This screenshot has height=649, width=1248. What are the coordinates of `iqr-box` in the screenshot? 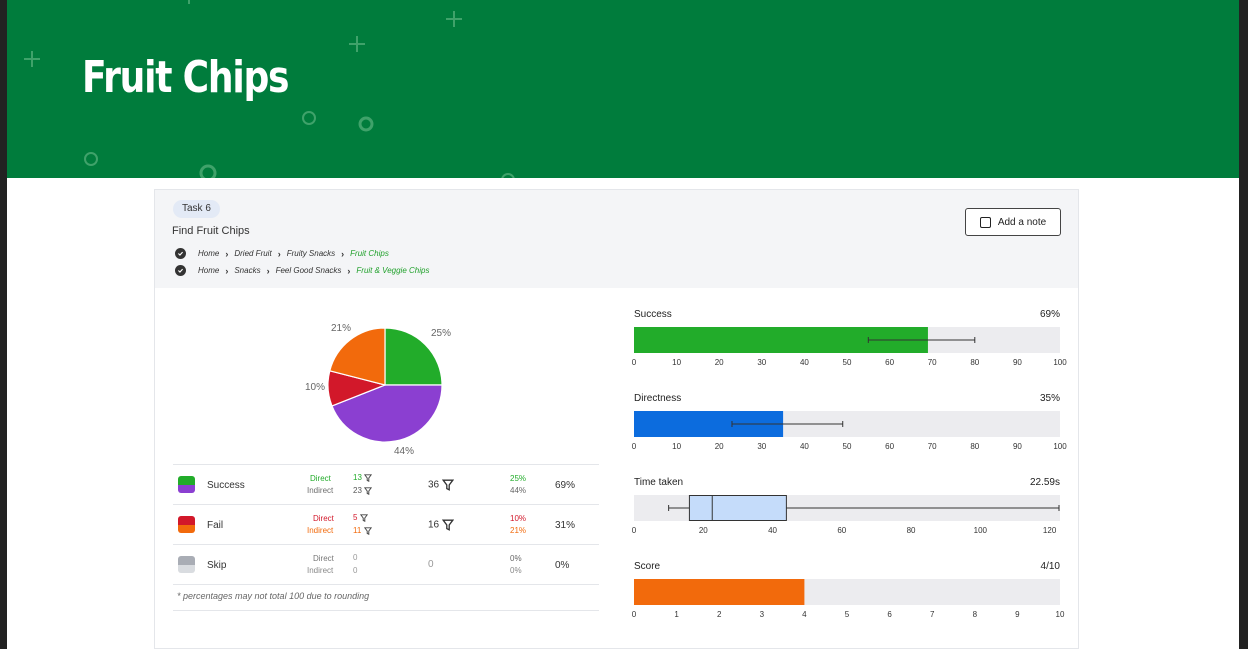 It's located at (737, 508).